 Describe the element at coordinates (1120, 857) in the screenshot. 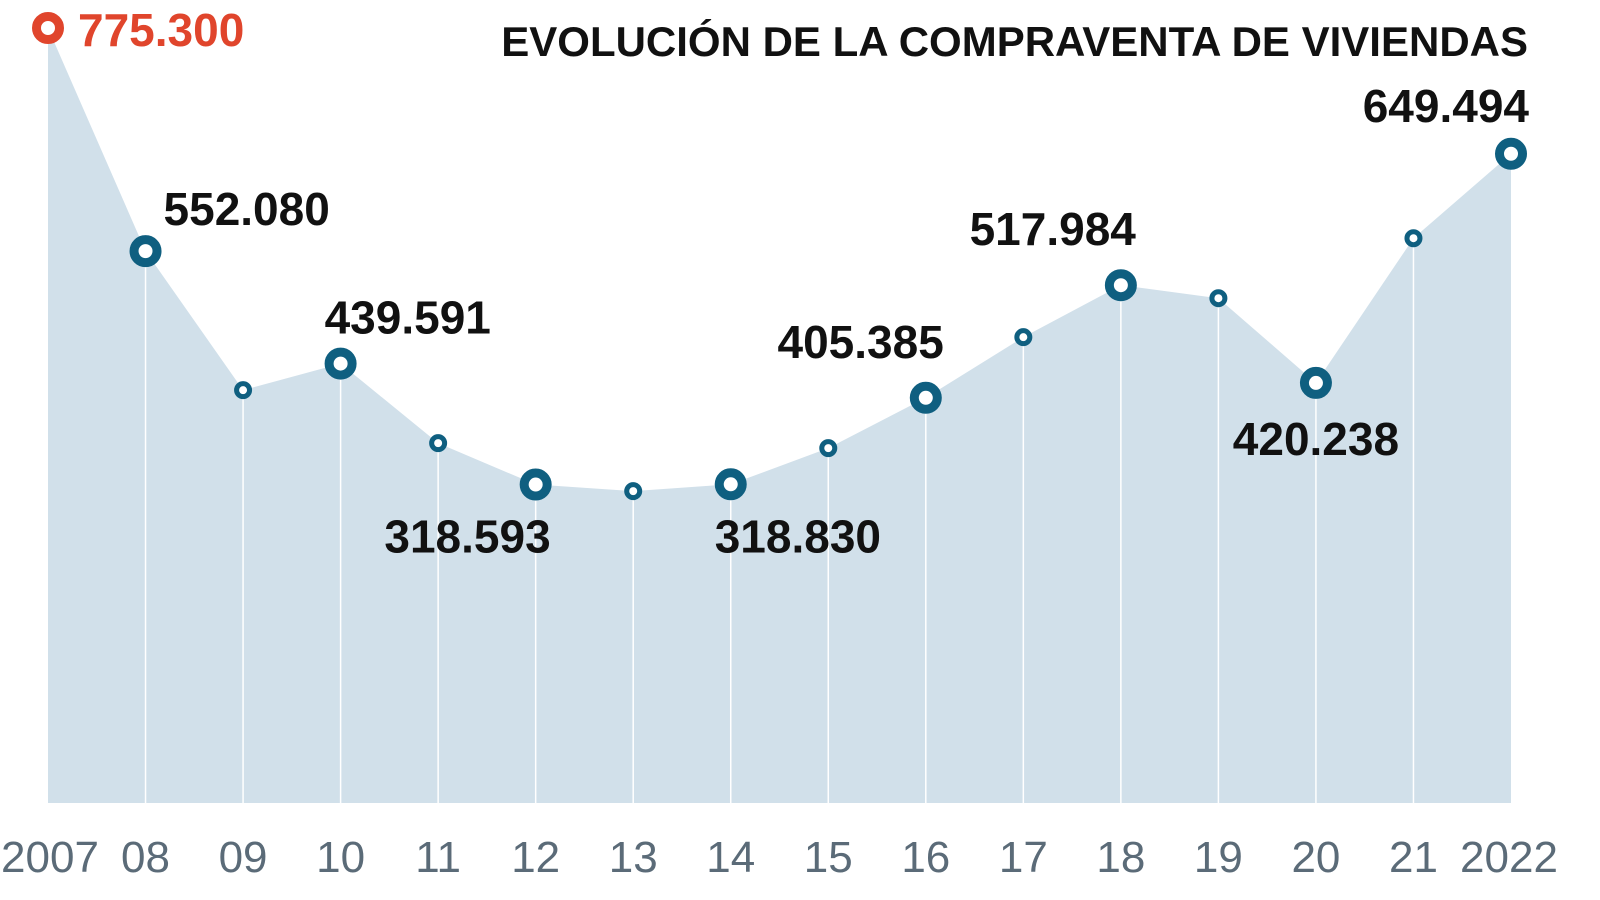

I see `x-tick-label: 18` at that location.